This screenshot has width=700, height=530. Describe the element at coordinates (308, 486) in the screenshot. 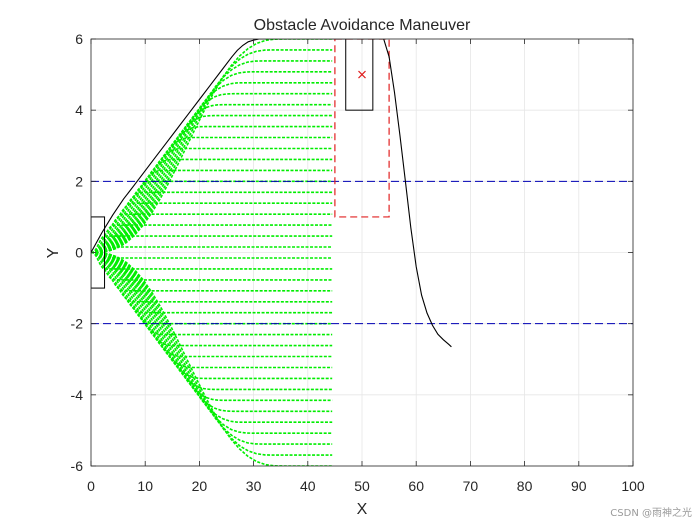

I see `x-tick-label: 40` at that location.